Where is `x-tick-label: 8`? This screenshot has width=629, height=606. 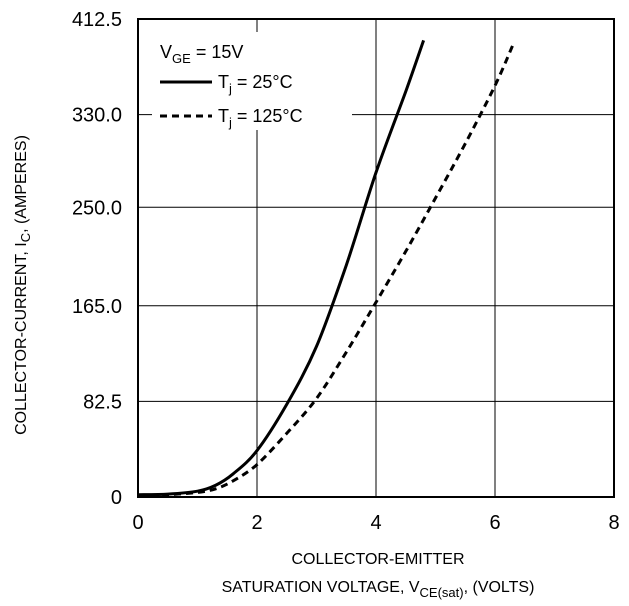
x-tick-label: 8 is located at coordinates (613, 523).